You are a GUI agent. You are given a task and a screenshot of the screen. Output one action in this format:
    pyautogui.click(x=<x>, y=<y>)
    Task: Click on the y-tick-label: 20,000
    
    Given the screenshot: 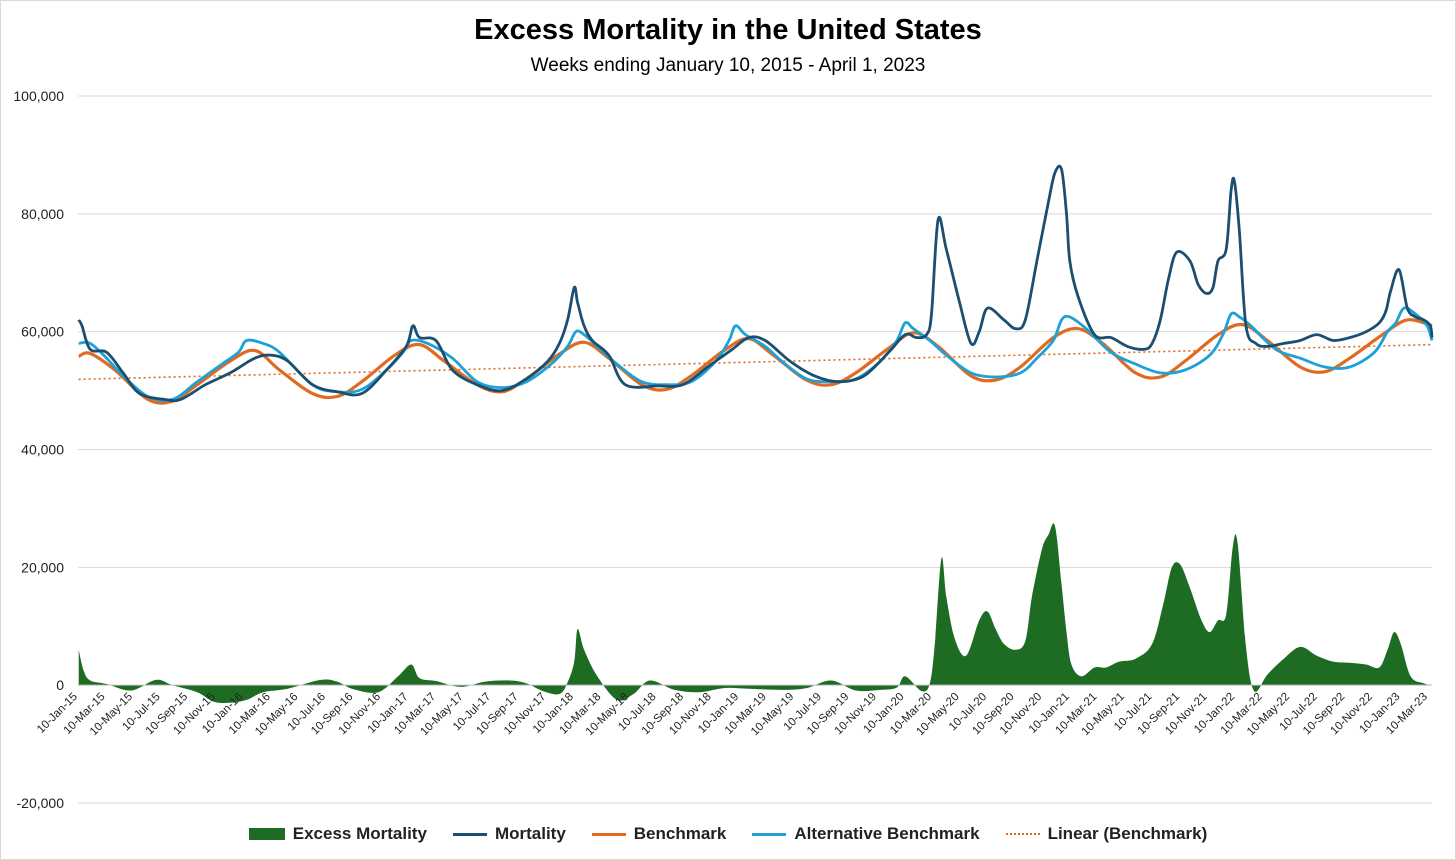 What is the action you would take?
    pyautogui.click(x=42, y=567)
    